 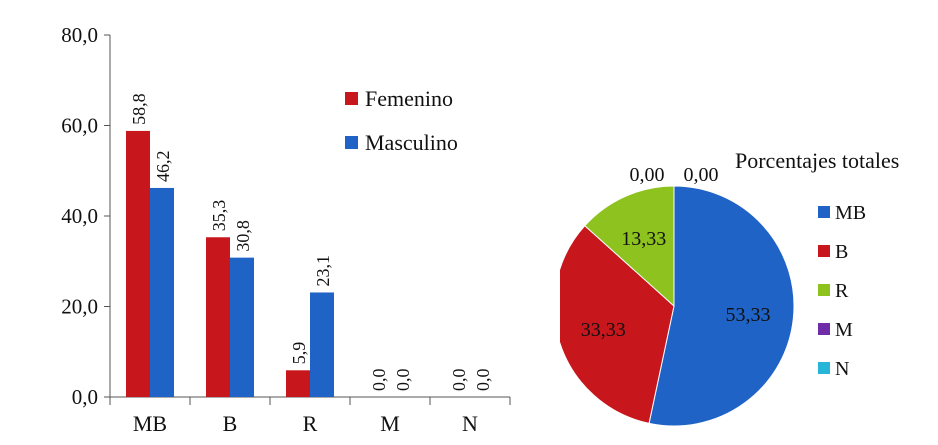 What do you see at coordinates (824, 290) in the screenshot?
I see `legend-swatch-r` at bounding box center [824, 290].